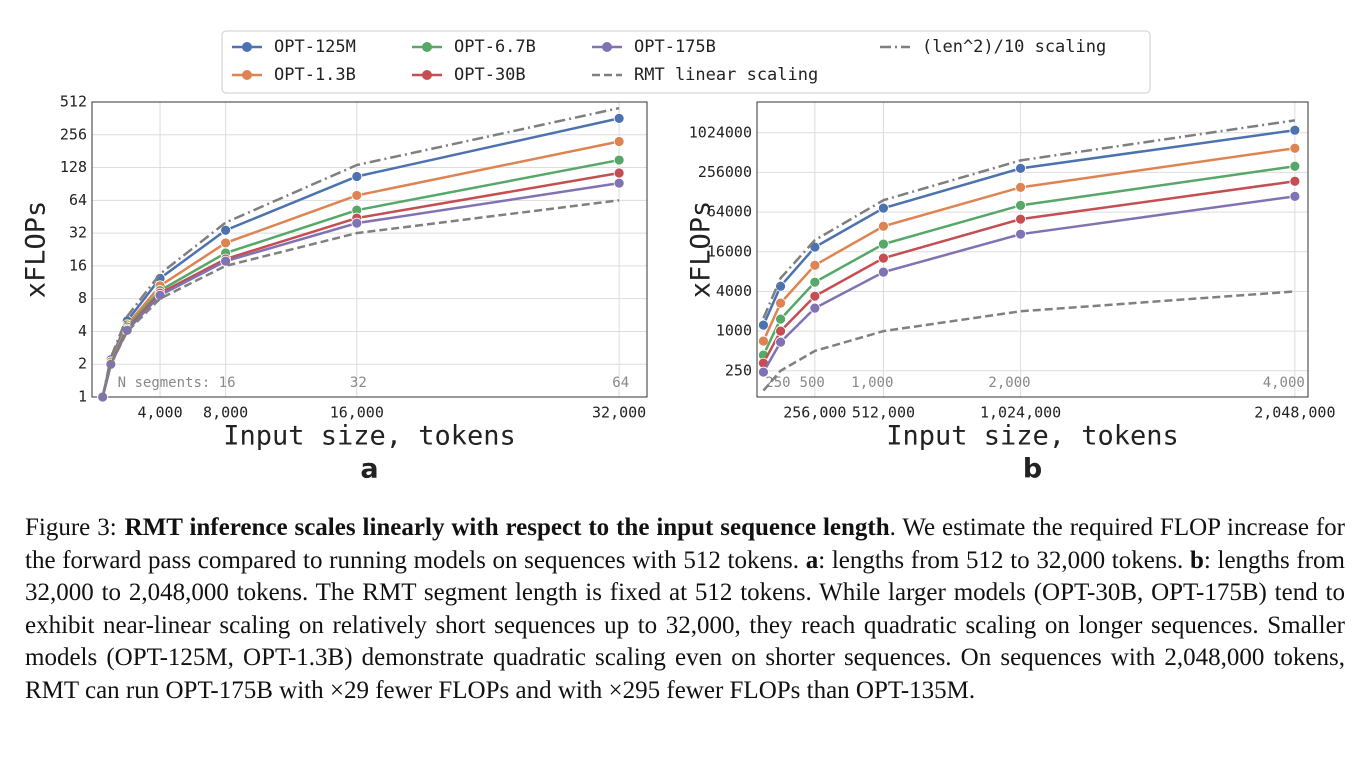 Image resolution: width=1372 pixels, height=768 pixels. I want to click on x-tick-label: 16,000, so click(357, 413).